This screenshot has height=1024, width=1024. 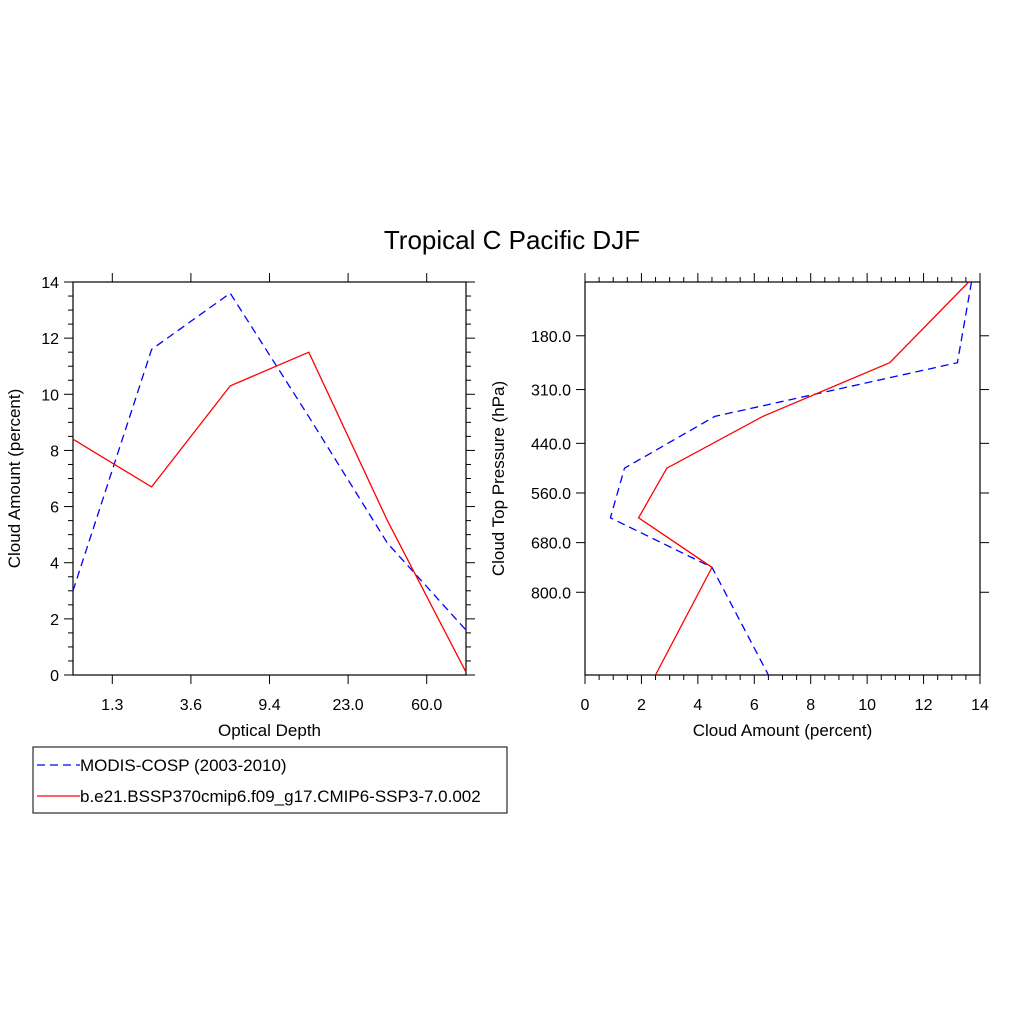 I want to click on left-x-tick-label: 60.0, so click(x=426, y=705).